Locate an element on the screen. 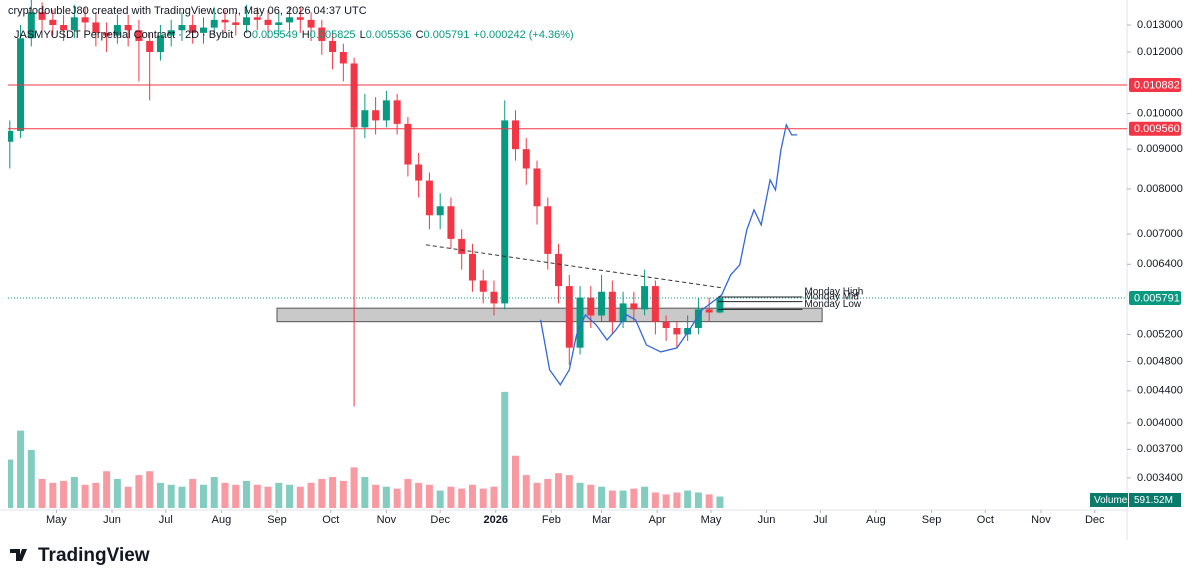  y-tick-label: 0.008000 is located at coordinates (1160, 189).